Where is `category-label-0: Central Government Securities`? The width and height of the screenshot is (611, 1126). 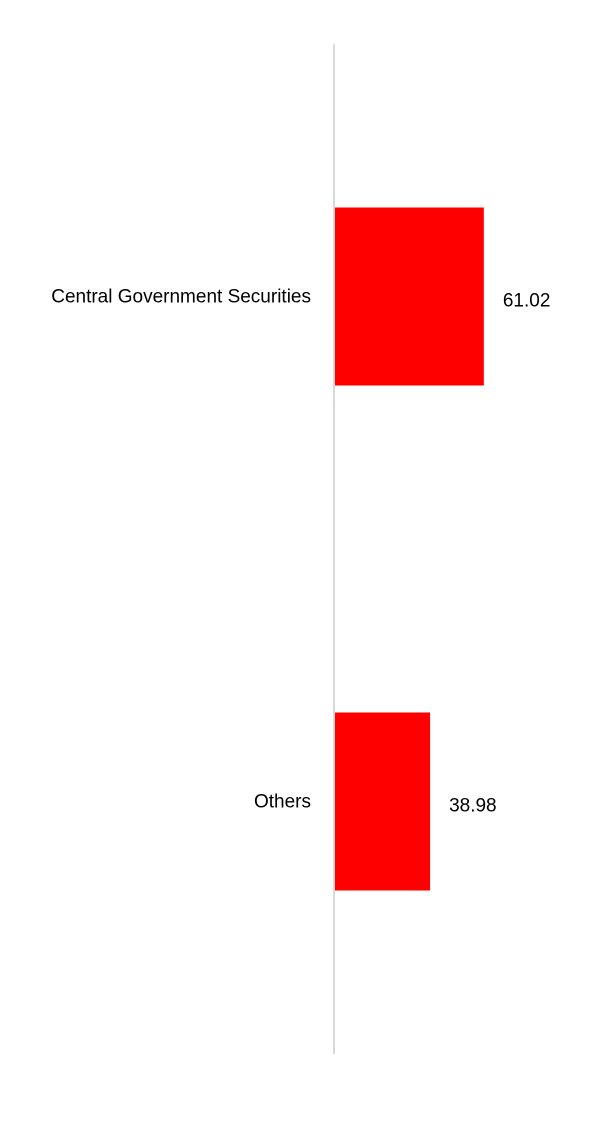 category-label-0: Central Government Securities is located at coordinates (181, 297).